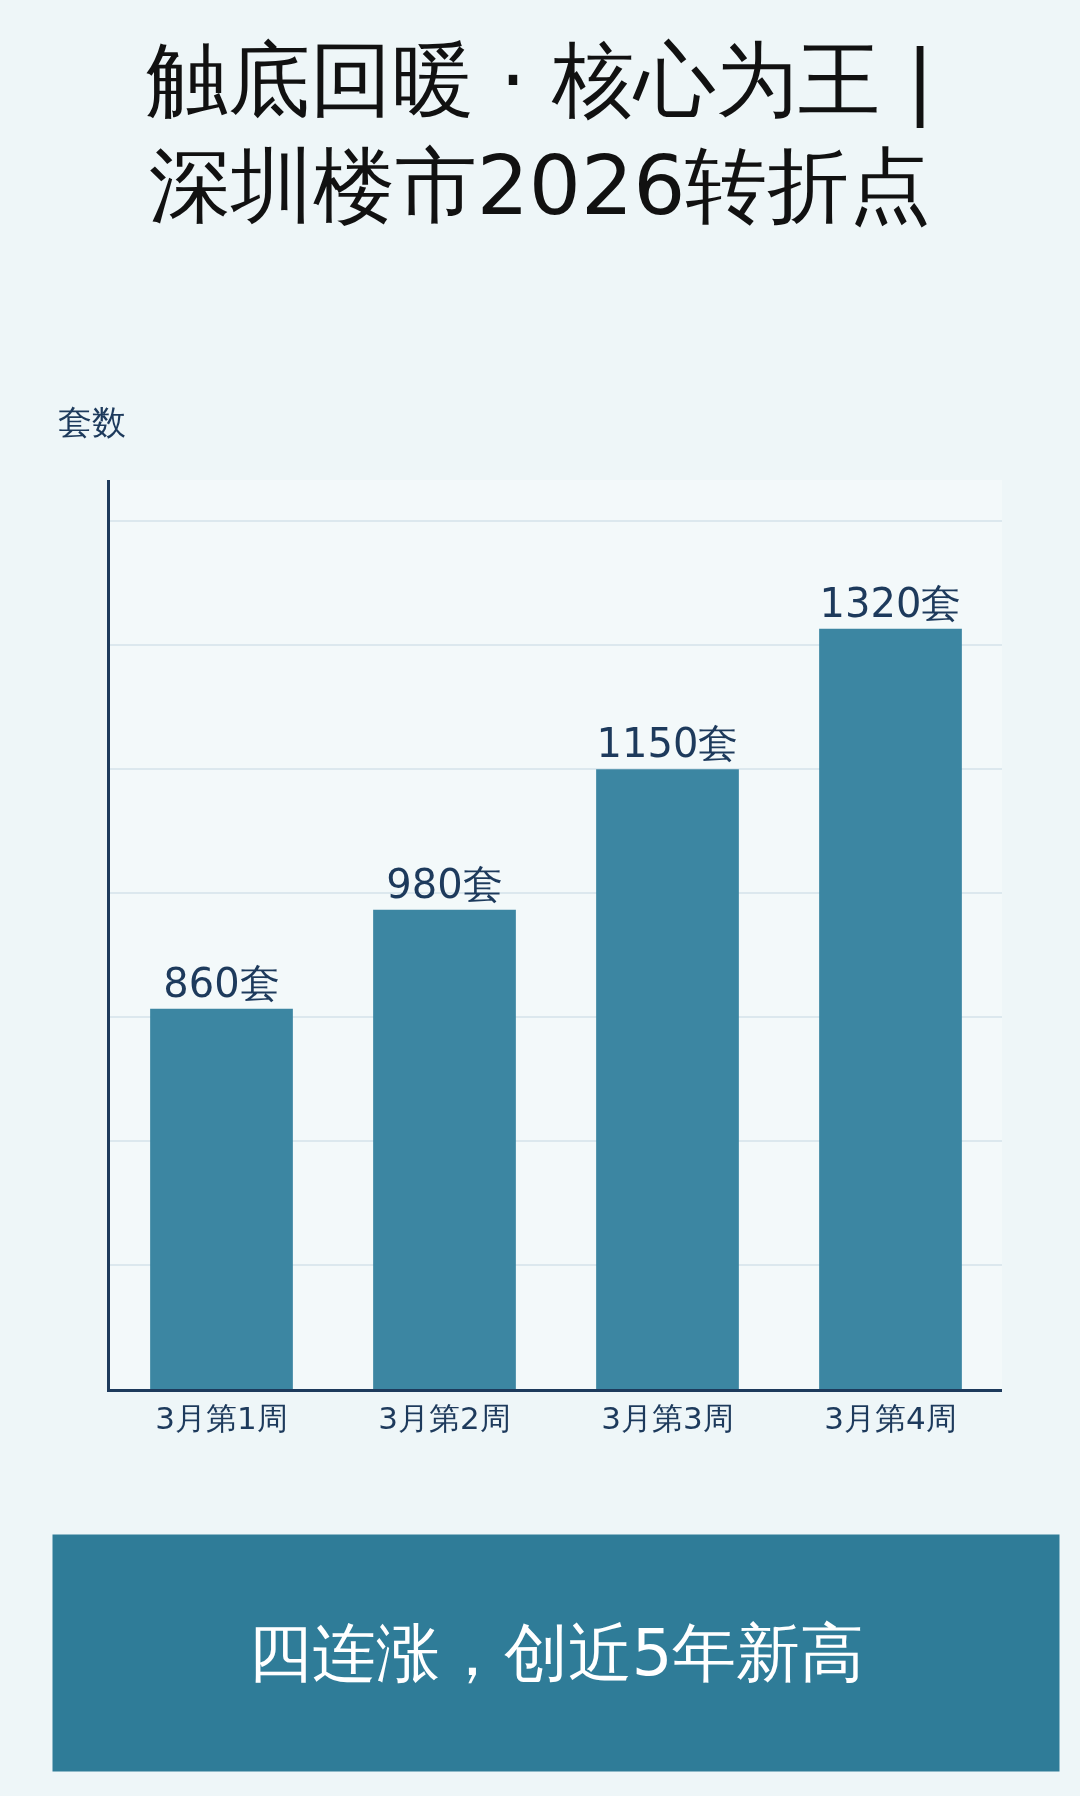 The image size is (1080, 1796). What do you see at coordinates (556, 1653) in the screenshot?
I see `text: 四连涨，创近5年新高` at bounding box center [556, 1653].